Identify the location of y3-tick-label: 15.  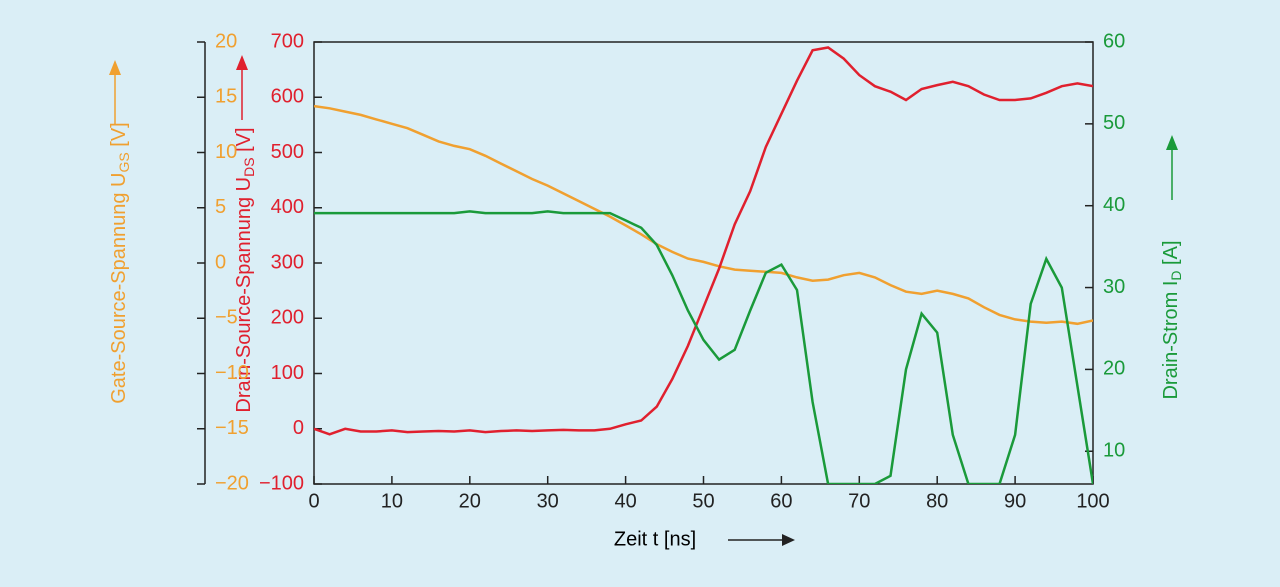
(226, 97).